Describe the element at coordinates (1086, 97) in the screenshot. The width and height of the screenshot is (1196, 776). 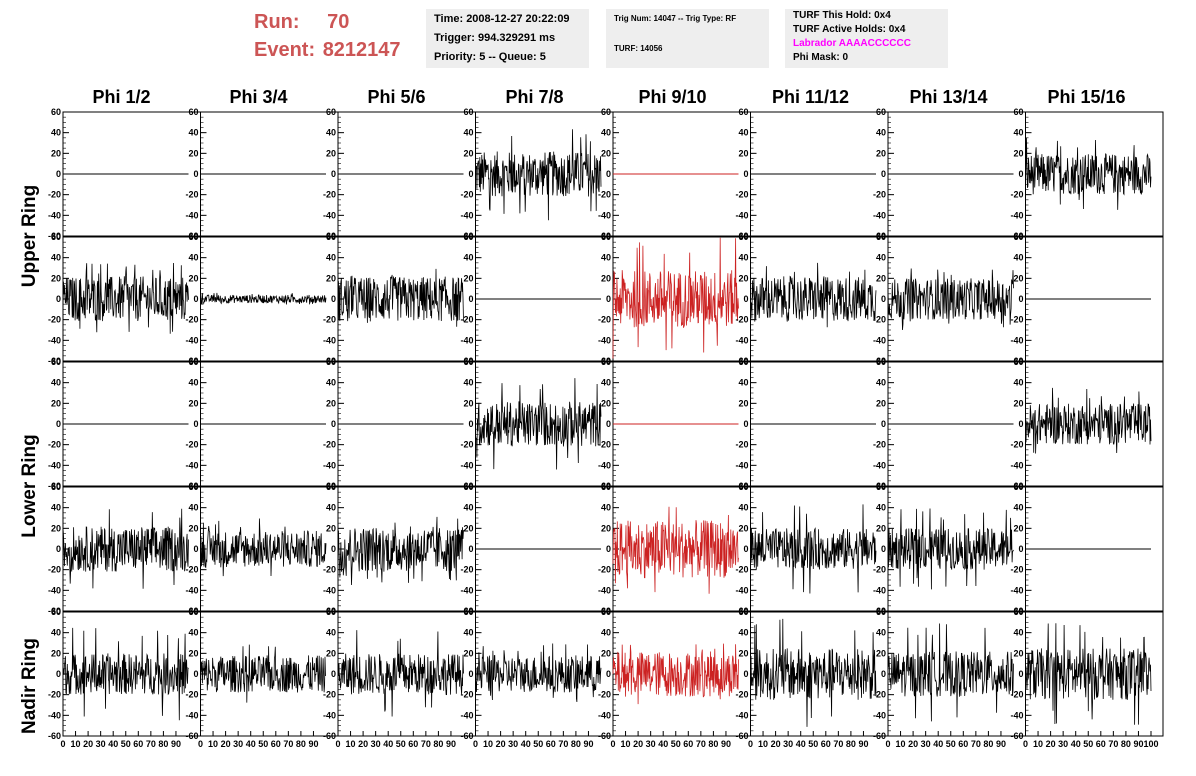
I see `phi-header-8: Phi 15/16` at that location.